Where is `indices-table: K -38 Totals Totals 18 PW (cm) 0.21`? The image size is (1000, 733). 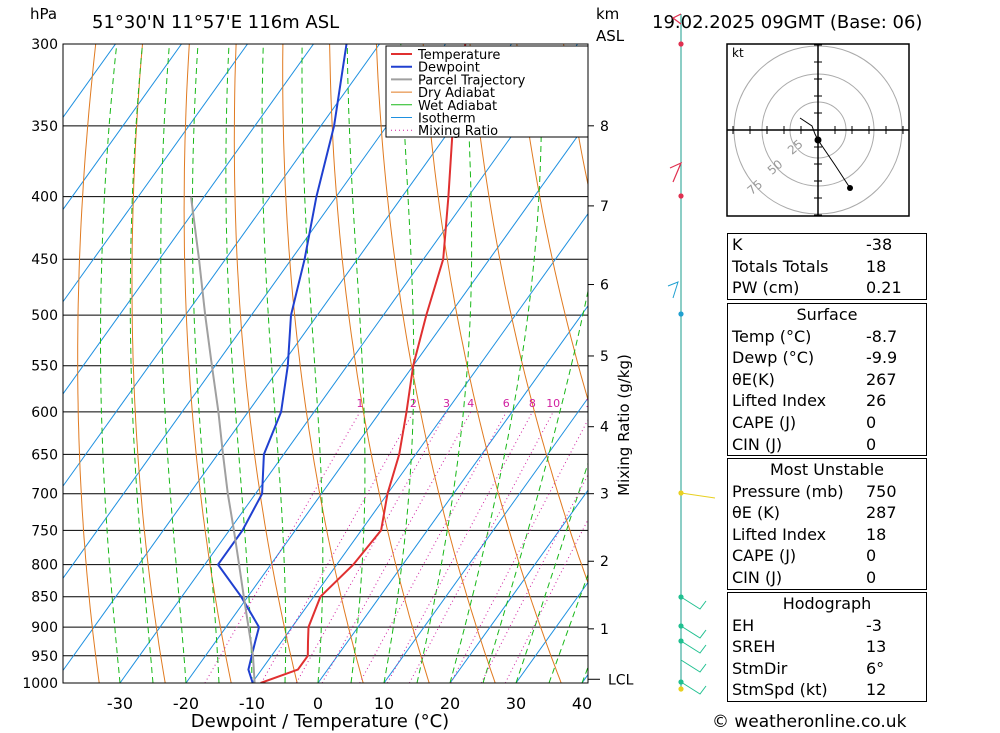 indices-table: K -38 Totals Totals 18 PW (cm) 0.21 is located at coordinates (827, 266).